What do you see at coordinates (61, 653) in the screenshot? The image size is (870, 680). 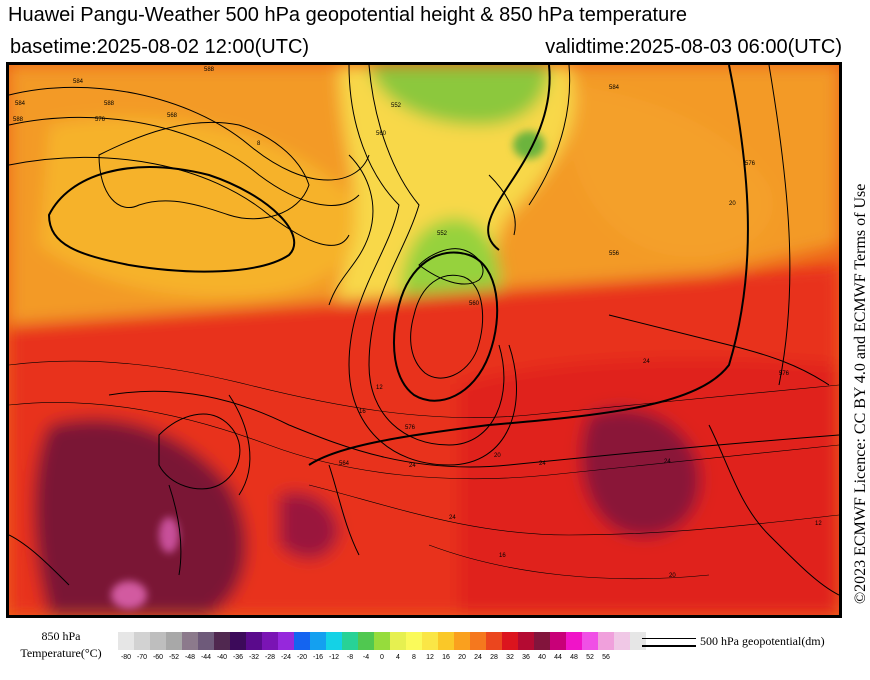 I see `colorbar-title-line2: Temperature(°C)` at bounding box center [61, 653].